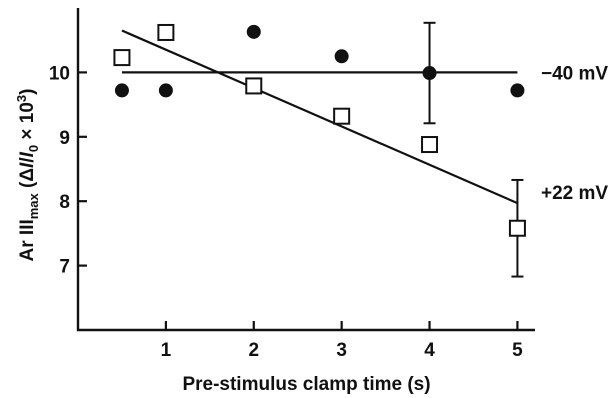 The image size is (616, 398). What do you see at coordinates (27, 92) in the screenshot?
I see `y-axis-title-part: )` at bounding box center [27, 92].